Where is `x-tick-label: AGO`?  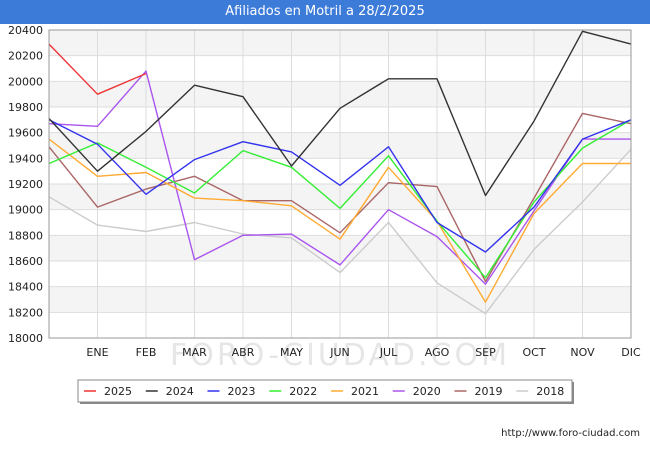 x-tick-label: AGO is located at coordinates (437, 352).